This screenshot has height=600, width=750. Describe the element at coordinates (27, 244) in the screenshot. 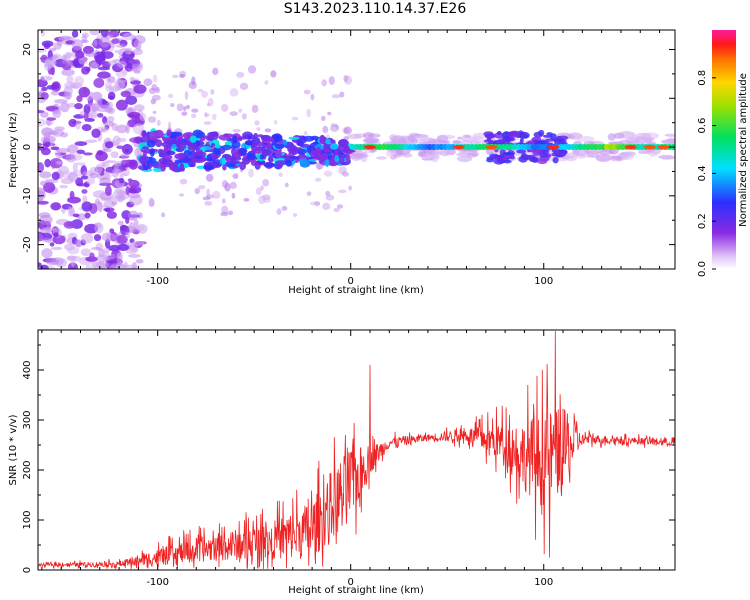

I see `spectrogram-y-tick-label: -20` at that location.